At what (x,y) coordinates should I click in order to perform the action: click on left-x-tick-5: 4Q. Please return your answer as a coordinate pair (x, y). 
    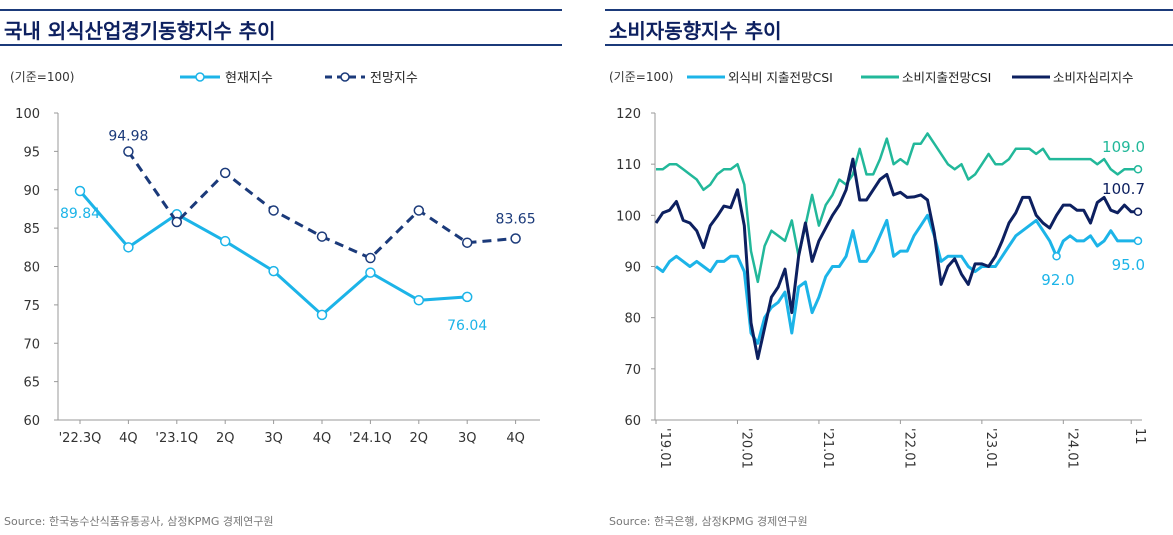
    Looking at the image, I should click on (322, 438).